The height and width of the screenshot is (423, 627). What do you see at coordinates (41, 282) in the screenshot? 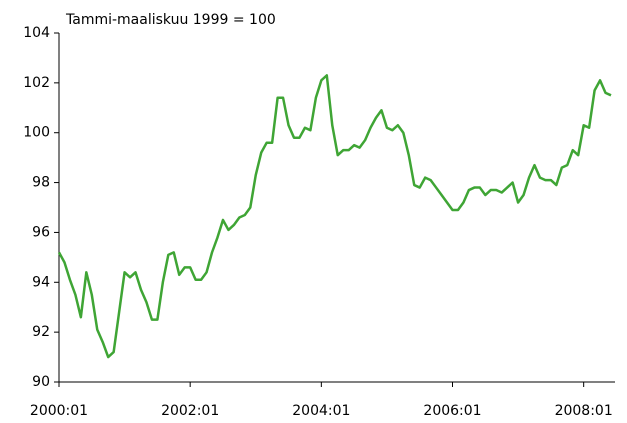
I see `y-tick-label: 94` at bounding box center [41, 282].